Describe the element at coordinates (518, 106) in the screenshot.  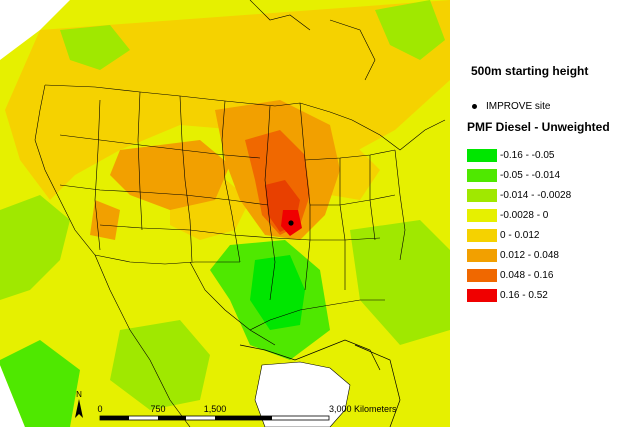
I see `site-label: IMPROVE site` at that location.